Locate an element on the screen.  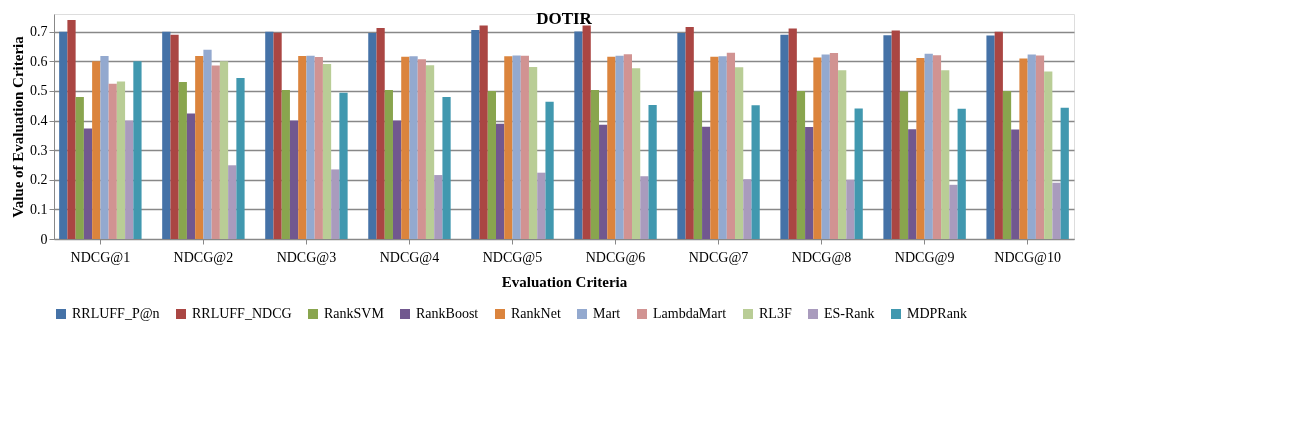
y-axis-title: Value of Evaluation Criteria is located at coordinates (18, 126).